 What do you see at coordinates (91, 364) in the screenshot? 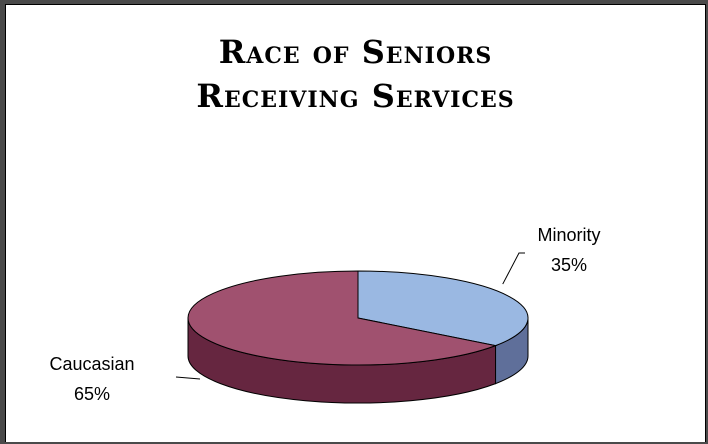
I see `slice-label-caucasian-name: Caucasian` at bounding box center [91, 364].